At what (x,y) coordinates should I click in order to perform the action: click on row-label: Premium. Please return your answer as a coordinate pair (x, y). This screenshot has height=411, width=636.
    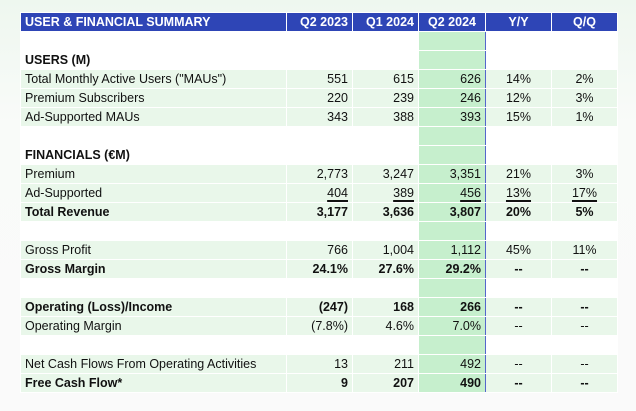
    Looking at the image, I should click on (153, 174).